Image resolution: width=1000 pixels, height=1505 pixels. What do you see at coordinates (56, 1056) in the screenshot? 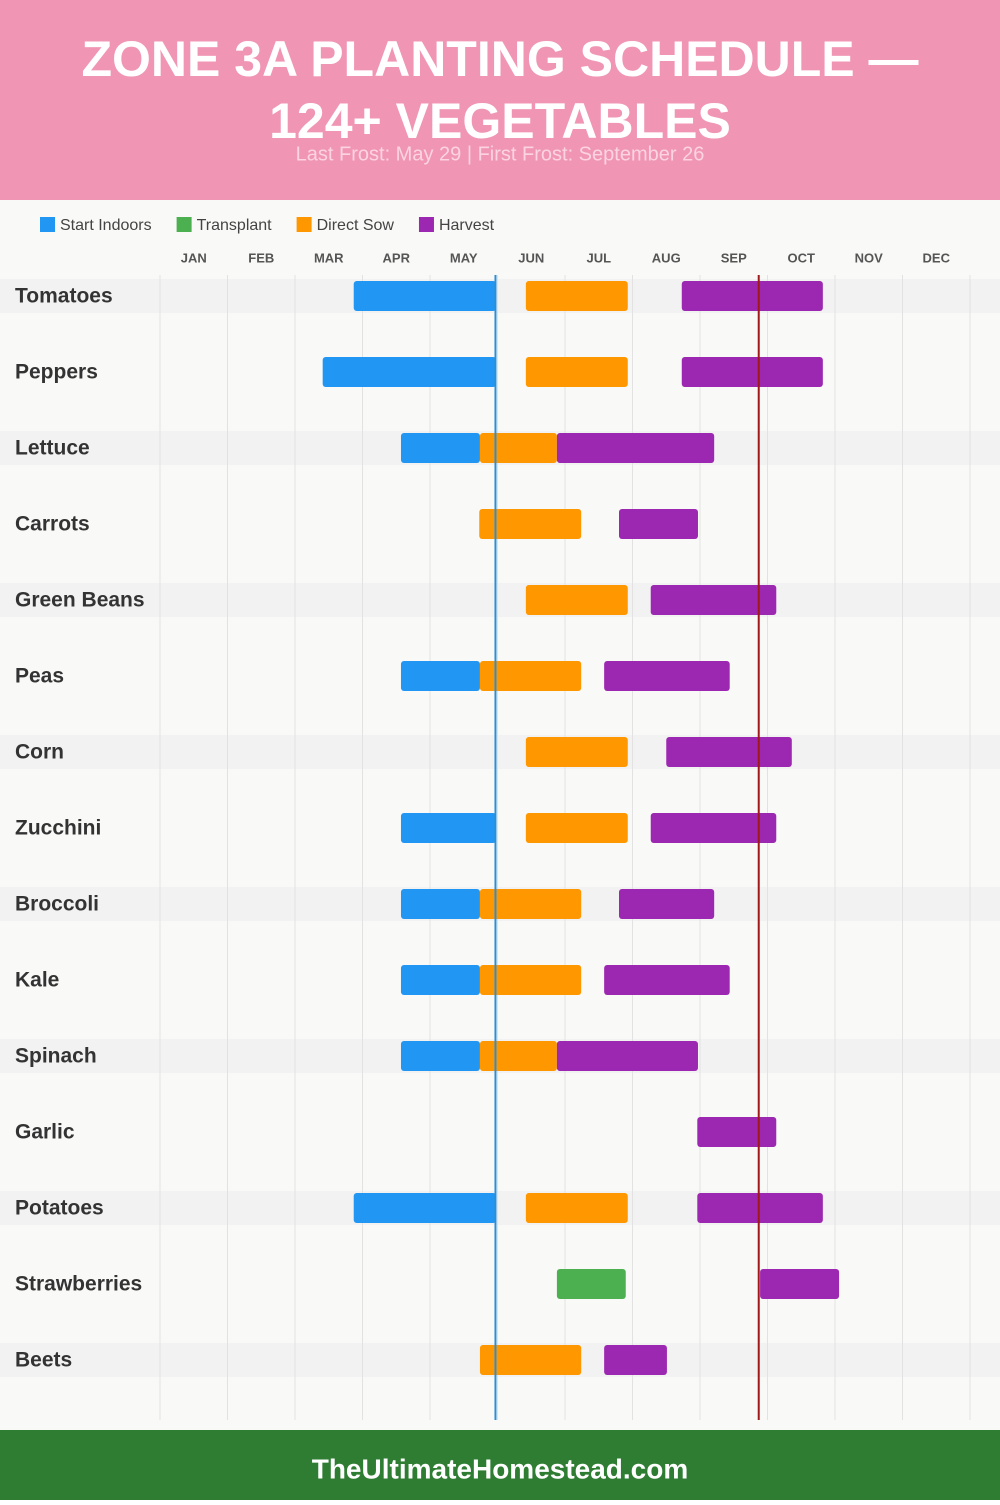
I see `row-label: Spinach` at bounding box center [56, 1056].